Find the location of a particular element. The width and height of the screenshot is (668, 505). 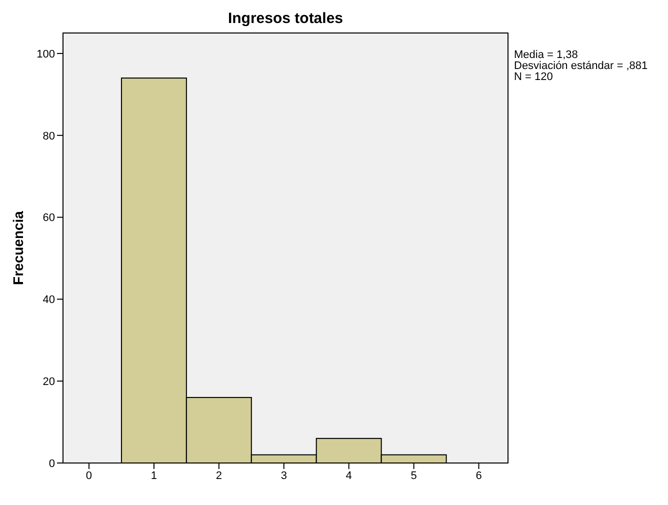

y-tick-label: 60 is located at coordinates (48, 218).